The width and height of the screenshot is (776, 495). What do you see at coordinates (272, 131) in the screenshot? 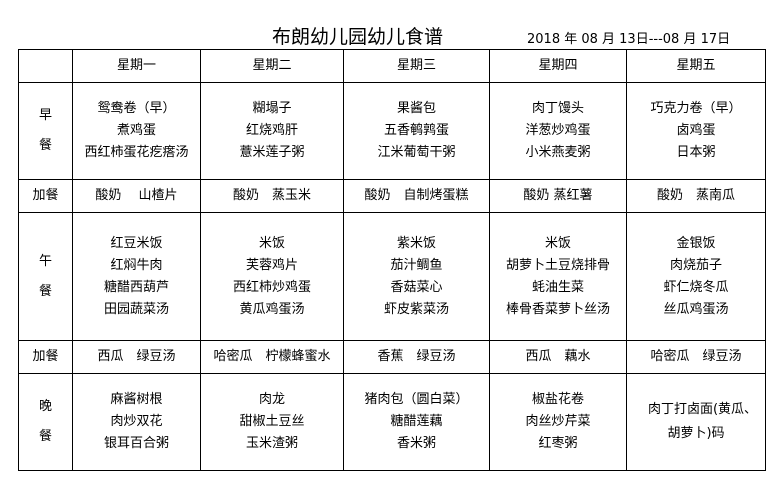
I see `menu-cell: 糊塌子 红烧鸡肝 薏米莲子粥` at bounding box center [272, 131].